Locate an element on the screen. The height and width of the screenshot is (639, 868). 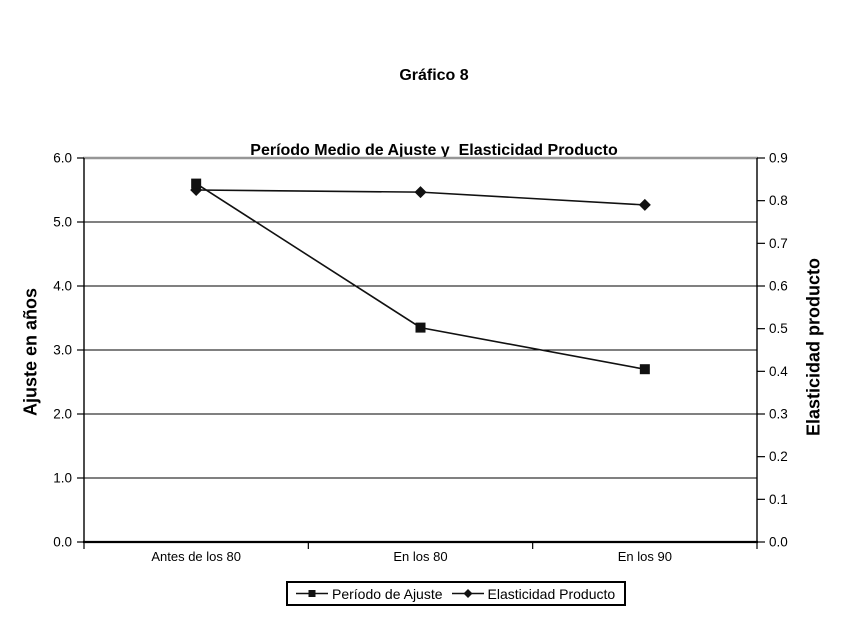
x-axis-label: Antes de los 80 is located at coordinates (196, 556).